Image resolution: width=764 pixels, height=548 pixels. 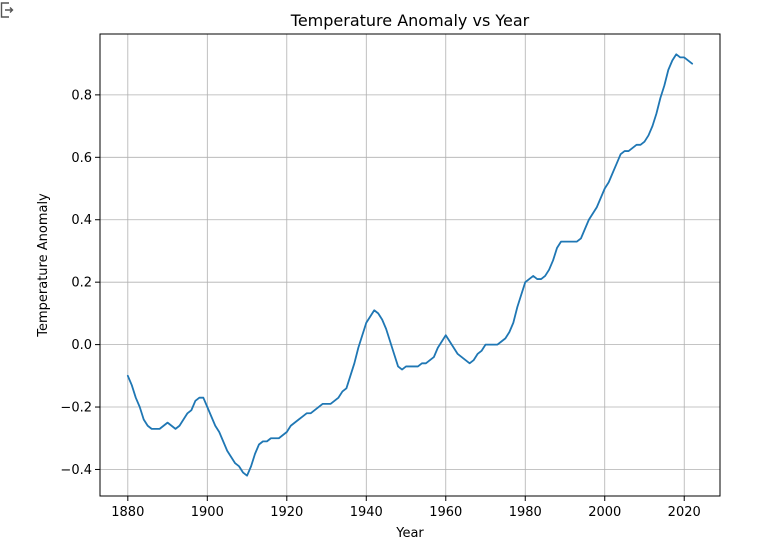 I want to click on chart-title: Temperature Anomaly vs Year, so click(x=410, y=20).